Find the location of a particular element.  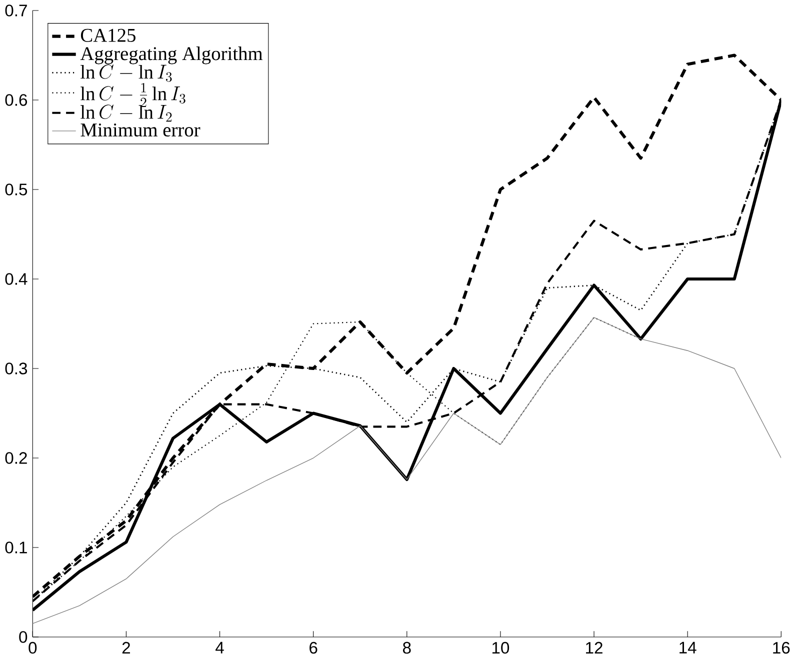

legend-label: Minimum error is located at coordinates (140, 129).